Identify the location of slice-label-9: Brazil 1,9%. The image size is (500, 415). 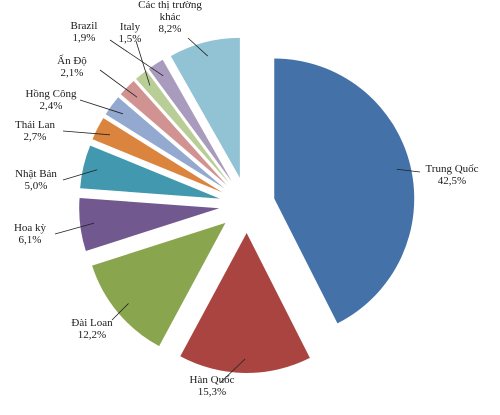
(84, 32).